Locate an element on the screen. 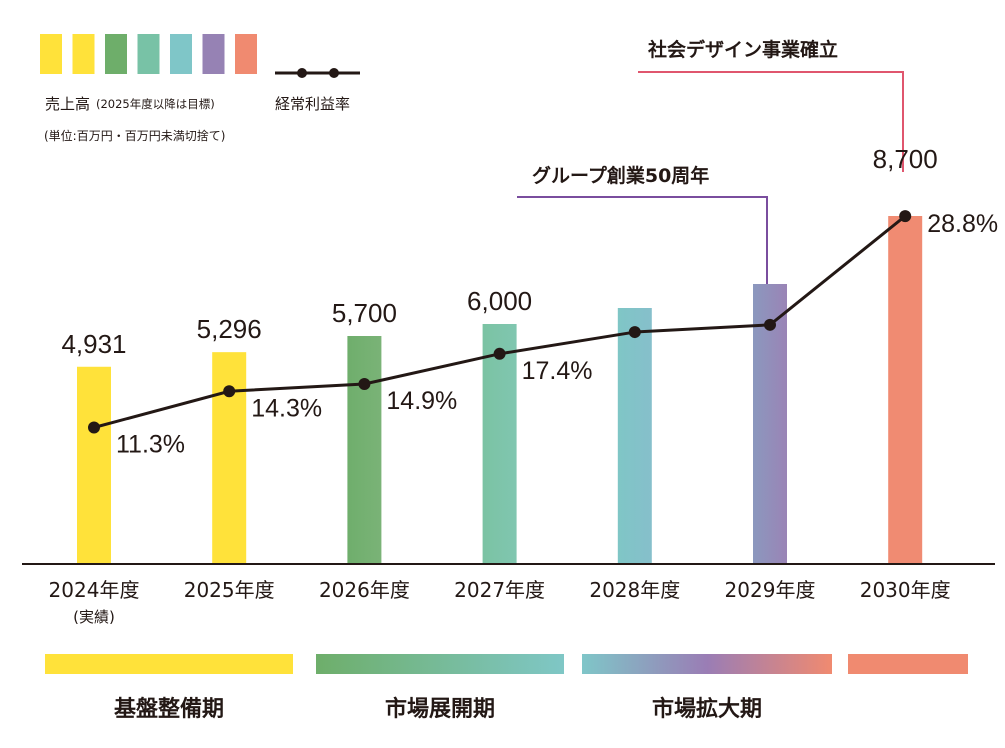 The image size is (1005, 748). bar-2030年度 is located at coordinates (905, 390).